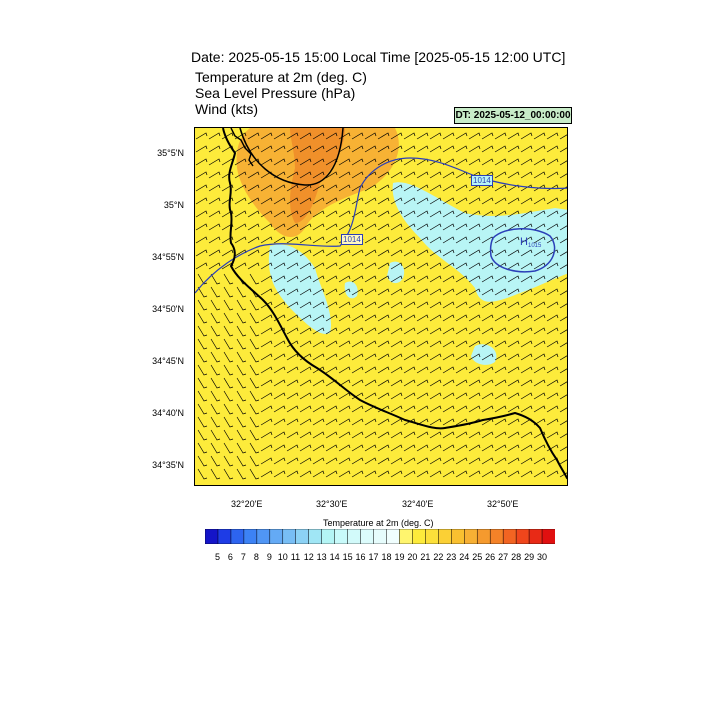  What do you see at coordinates (291, 157) in the screenshot?
I see `isobar-north-arc` at bounding box center [291, 157].